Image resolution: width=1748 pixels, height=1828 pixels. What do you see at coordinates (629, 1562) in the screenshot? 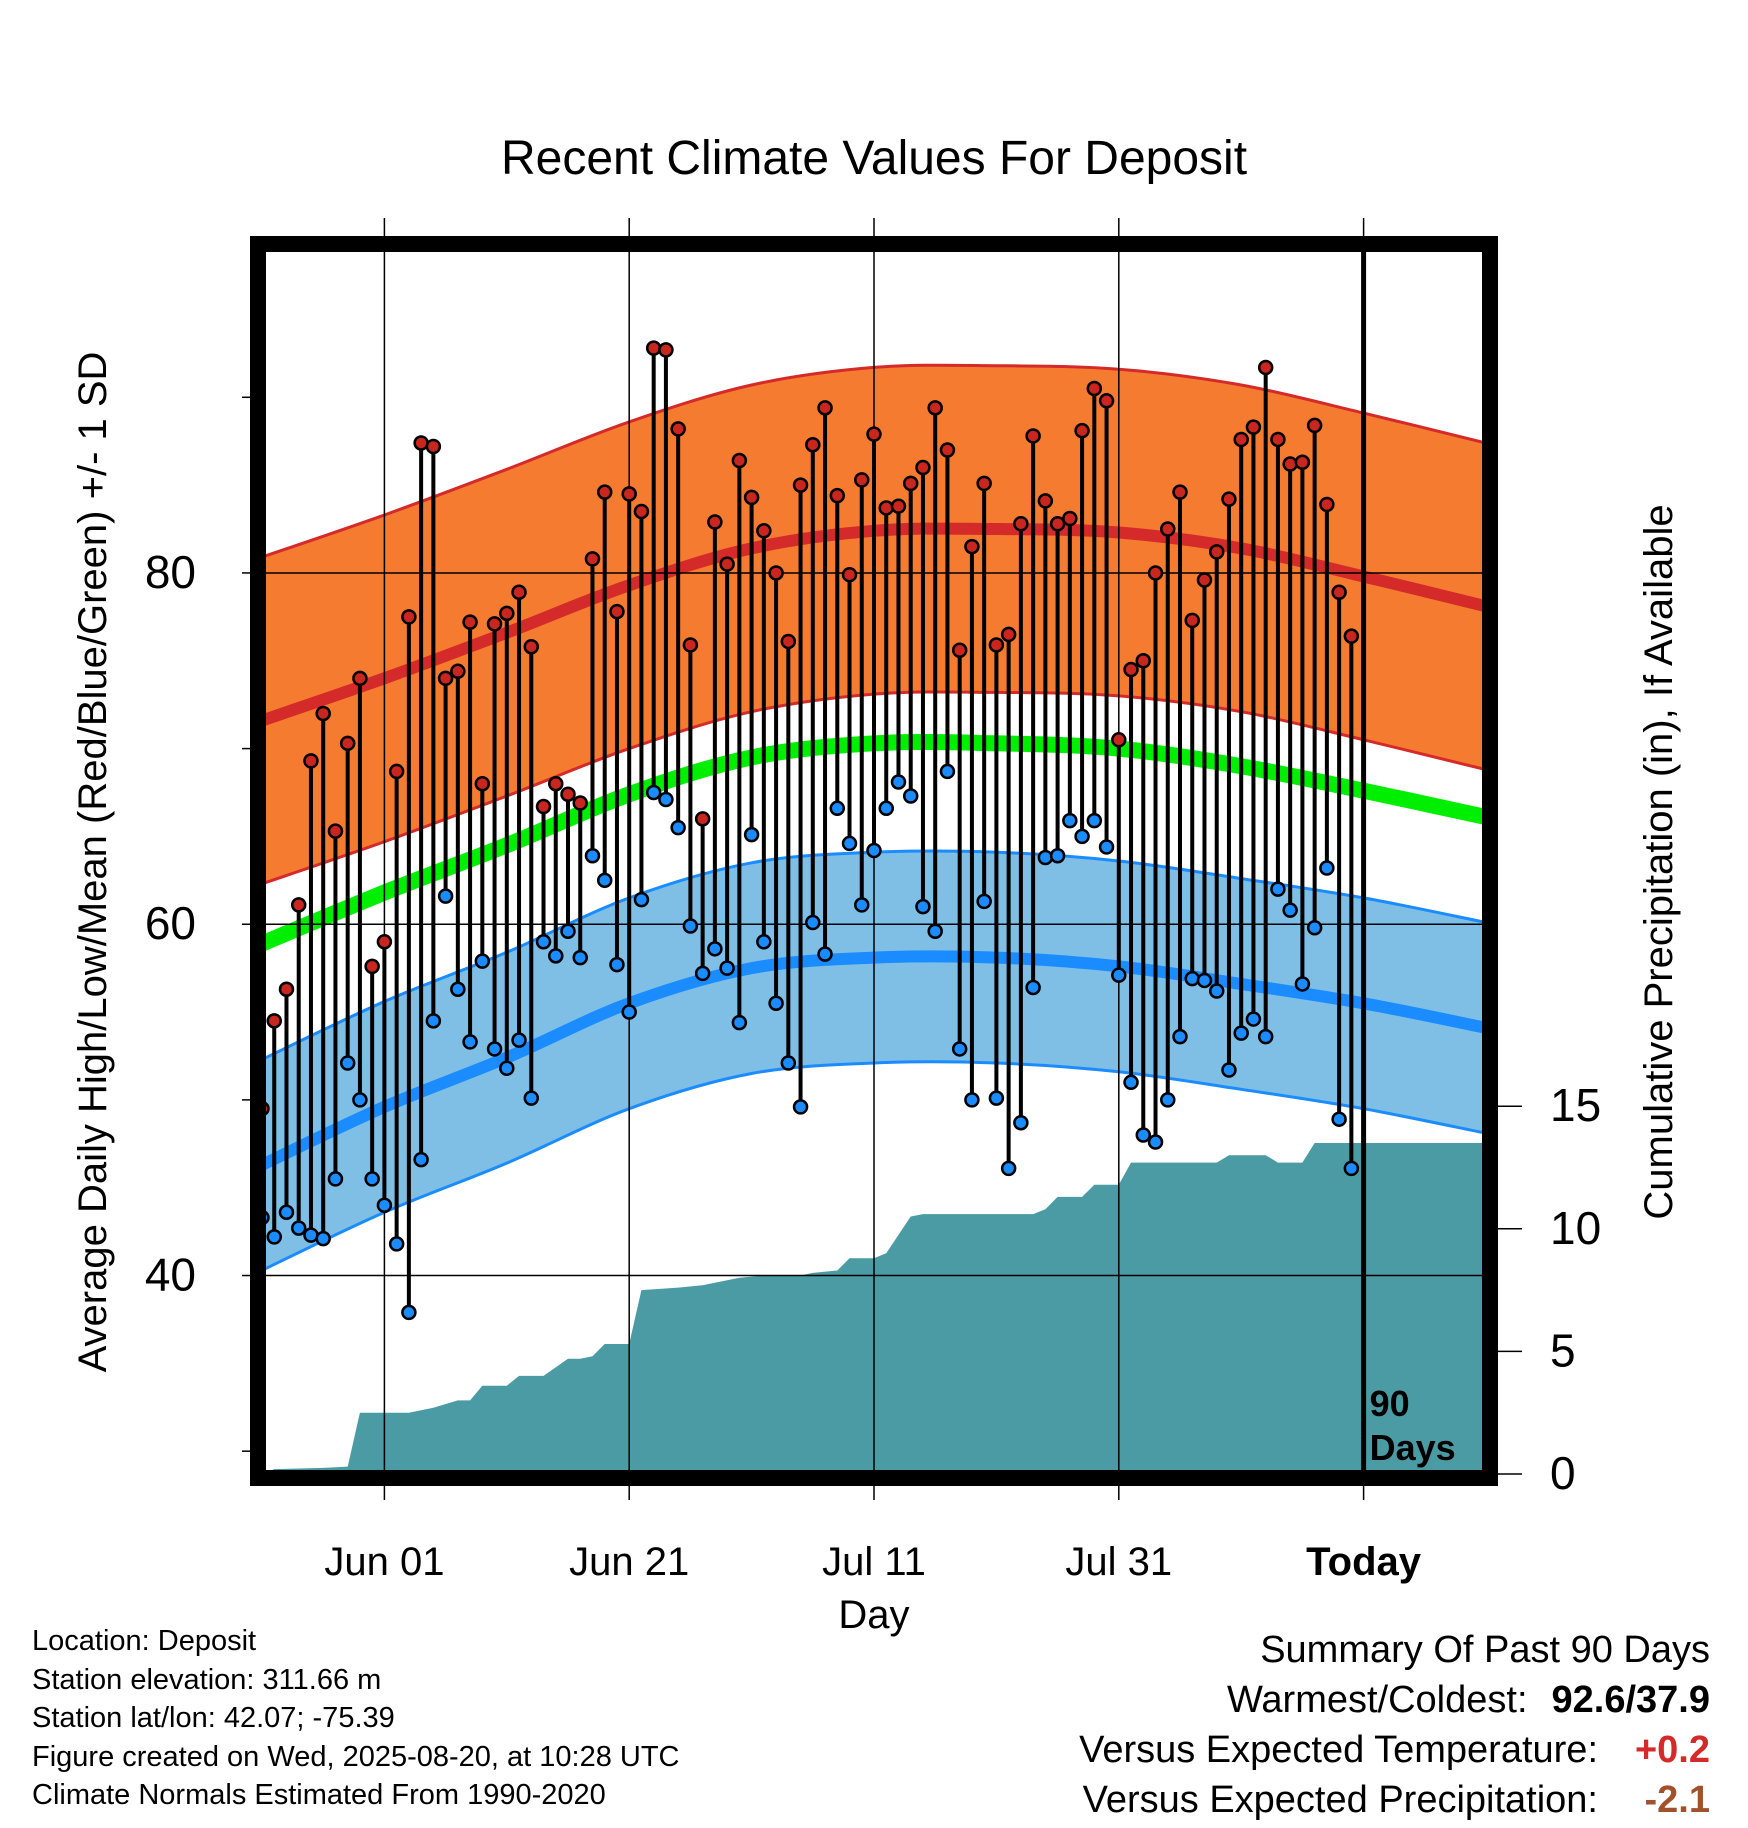
I see `x-tick-label: Jun 21` at bounding box center [629, 1562].